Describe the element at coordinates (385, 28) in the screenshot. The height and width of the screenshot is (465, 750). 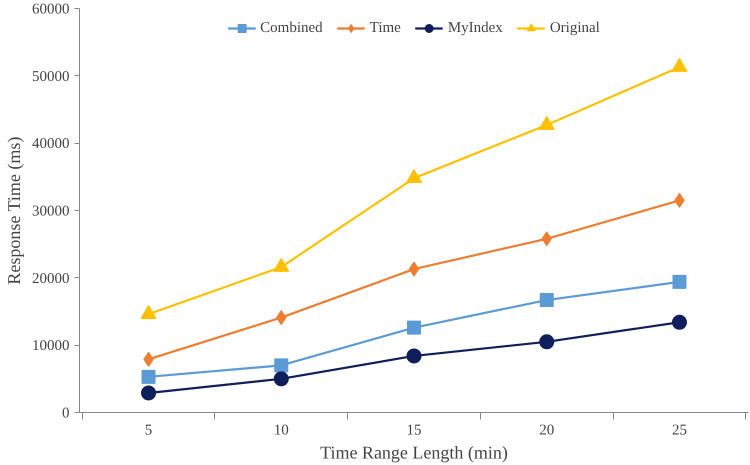
I see `legend-label: Time` at that location.